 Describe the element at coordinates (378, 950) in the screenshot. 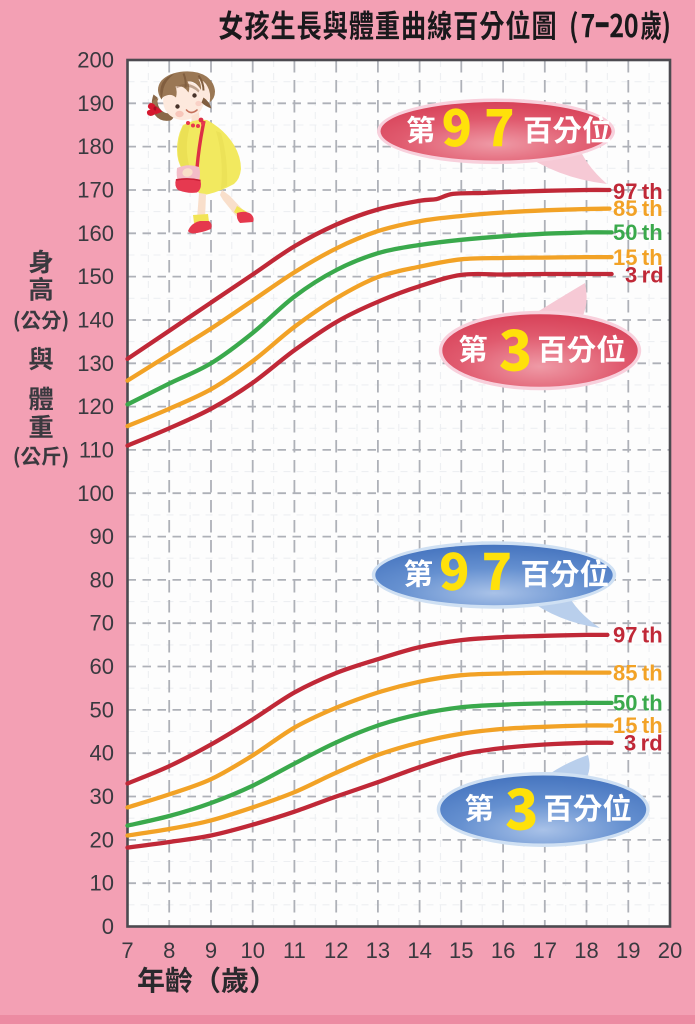

I see `svg-text: 13` at that location.